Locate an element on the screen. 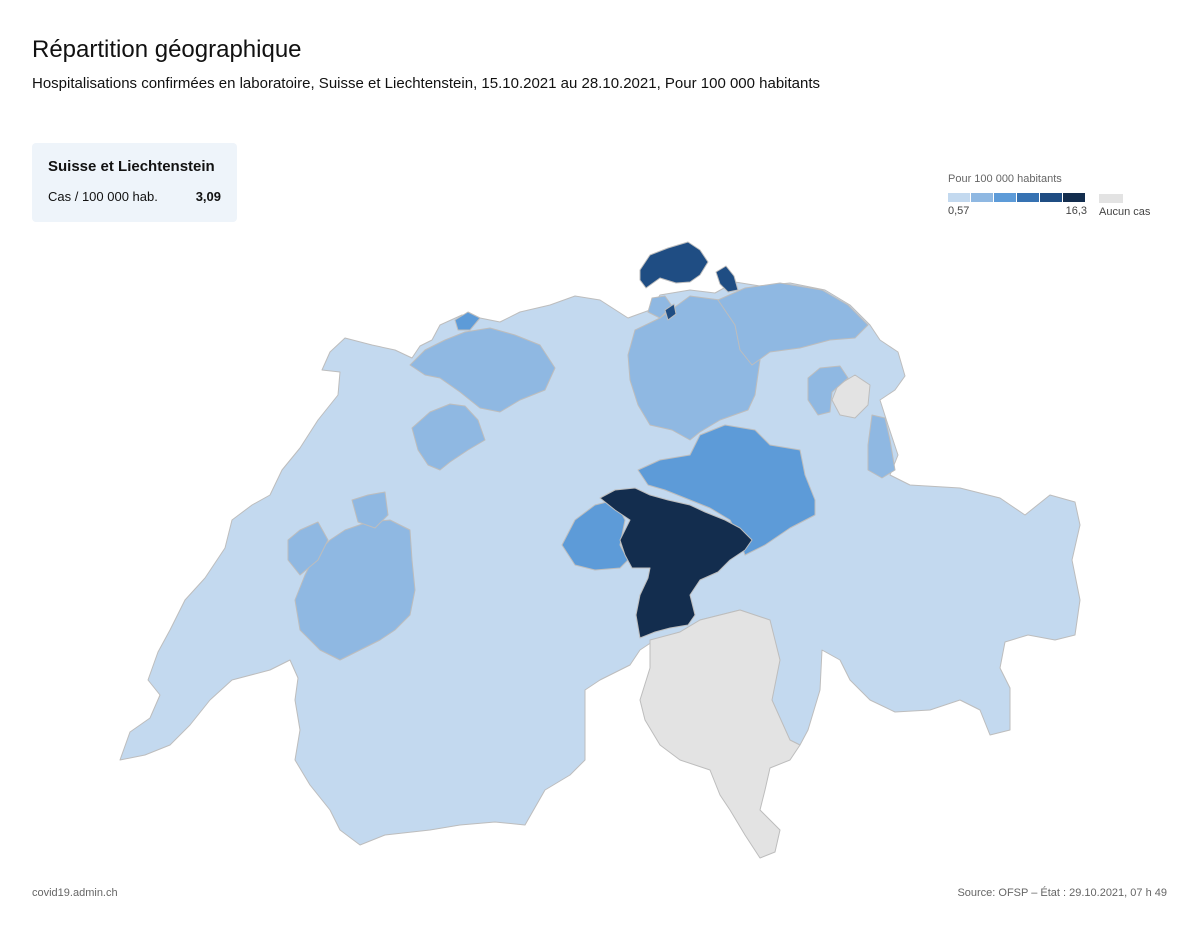  region-fribourg-west is located at coordinates (308, 548).